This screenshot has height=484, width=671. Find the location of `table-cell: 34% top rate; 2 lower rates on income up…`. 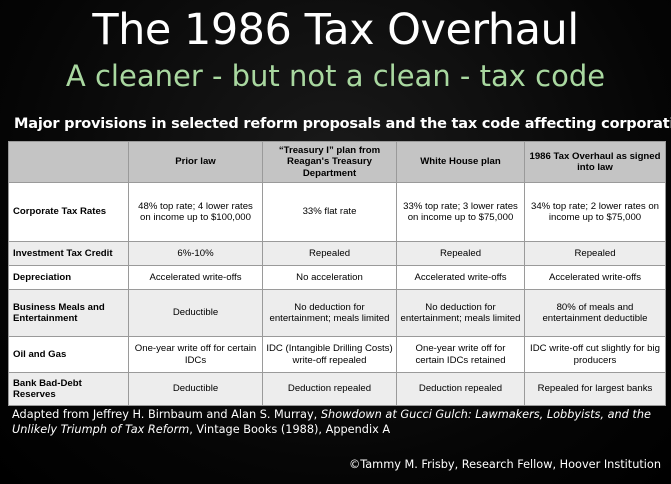

table-cell: 34% top rate; 2 lower rates on income up… is located at coordinates (595, 212).